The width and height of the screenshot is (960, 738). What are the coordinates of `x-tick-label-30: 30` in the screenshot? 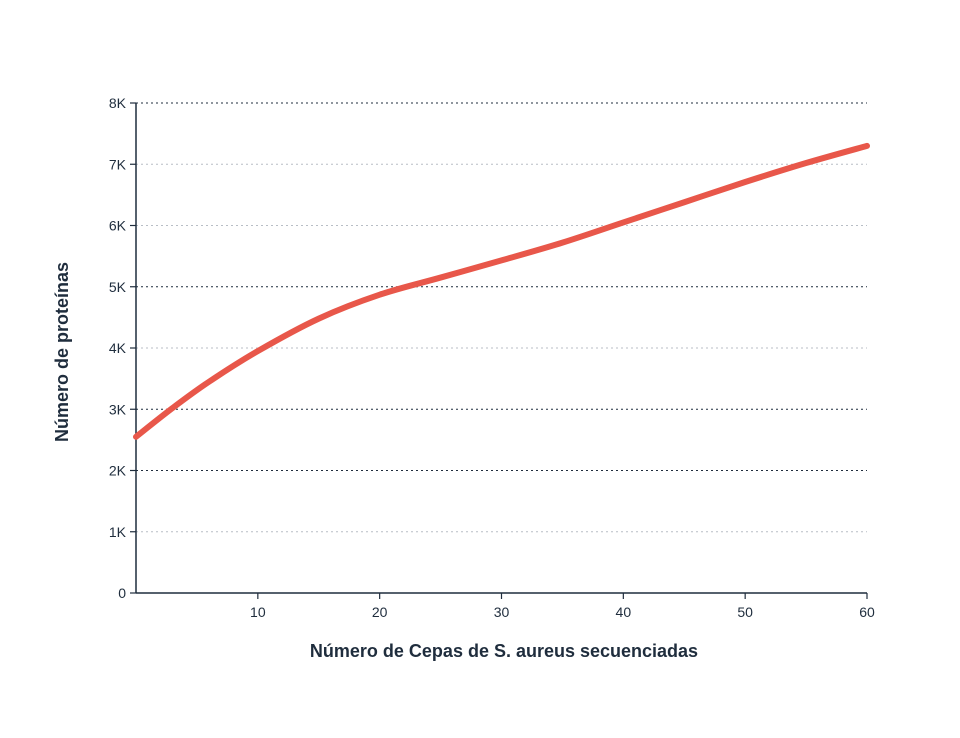 It's located at (502, 612).